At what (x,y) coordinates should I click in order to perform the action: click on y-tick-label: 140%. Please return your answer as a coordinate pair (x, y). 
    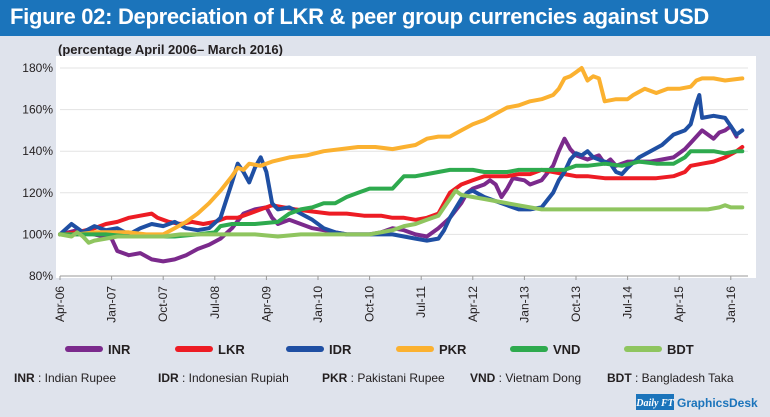
    Looking at the image, I should click on (37, 151).